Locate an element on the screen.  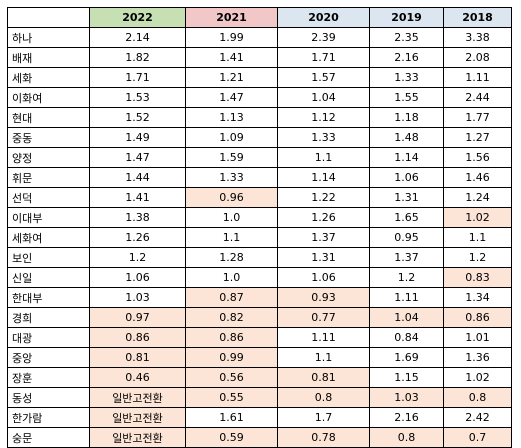
table-row: 선덕 1.41 0.96 1.22 1.31 1.24 is located at coordinates (259, 197).